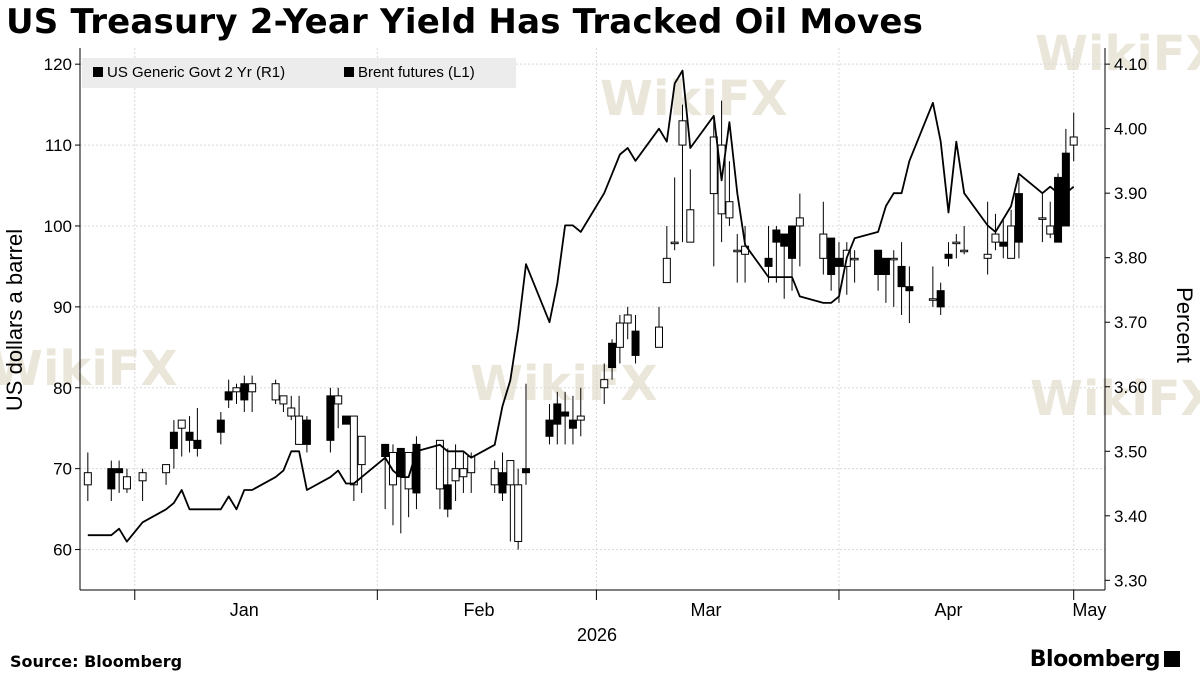  I want to click on legend-background, so click(299, 73).